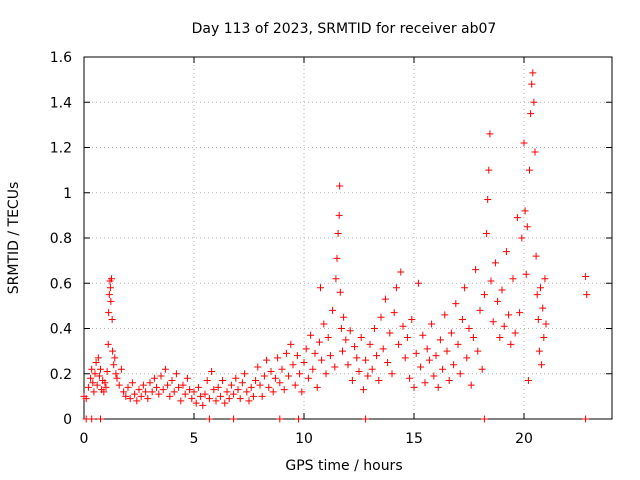 The width and height of the screenshot is (640, 480). What do you see at coordinates (67, 420) in the screenshot?
I see `y-tick-label: 0` at bounding box center [67, 420].